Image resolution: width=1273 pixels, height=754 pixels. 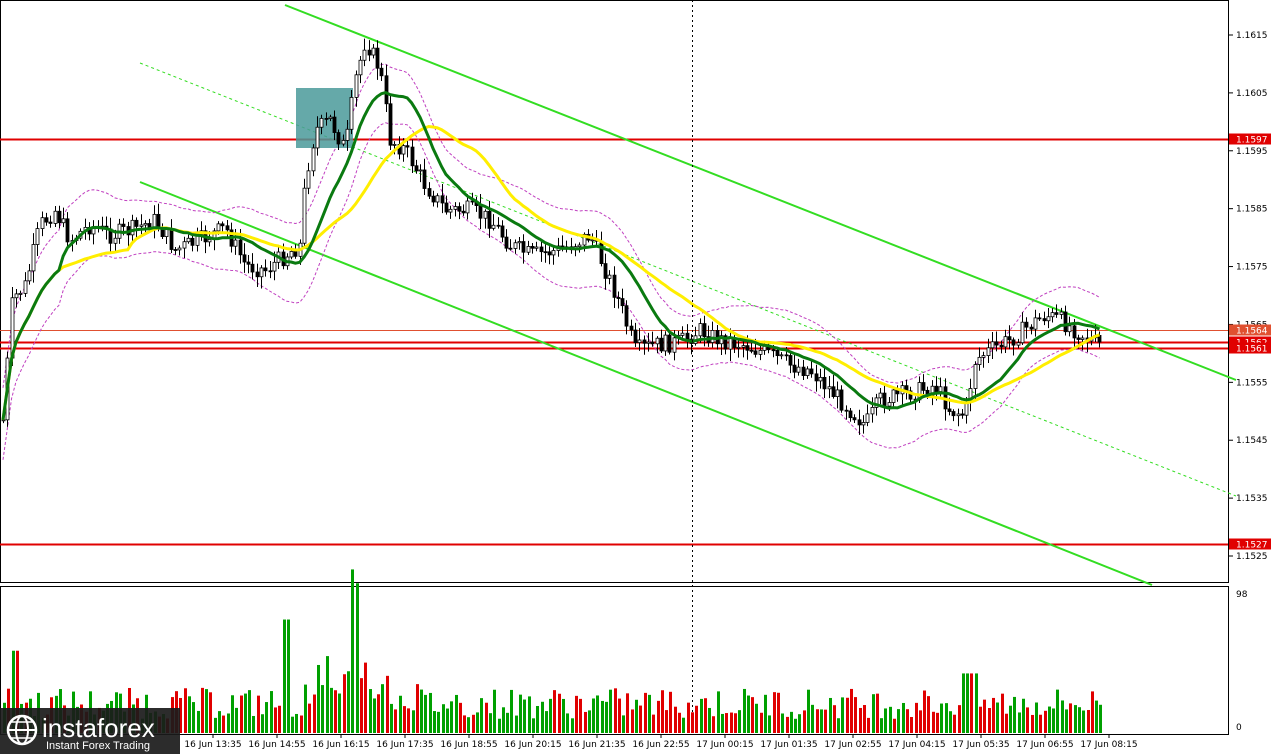 What do you see at coordinates (660, 745) in the screenshot?
I see `time-tick-label: 16 Jun 22:55` at bounding box center [660, 745].